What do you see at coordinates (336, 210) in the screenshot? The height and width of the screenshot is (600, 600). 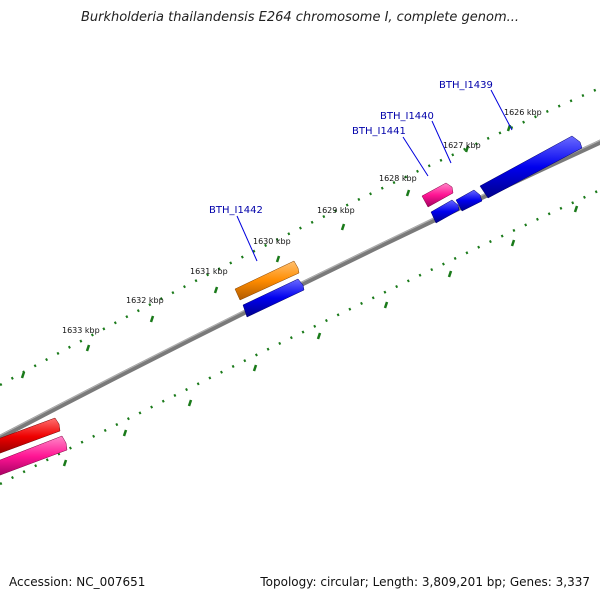 I see `tick-label: 1629 kbp` at bounding box center [336, 210].